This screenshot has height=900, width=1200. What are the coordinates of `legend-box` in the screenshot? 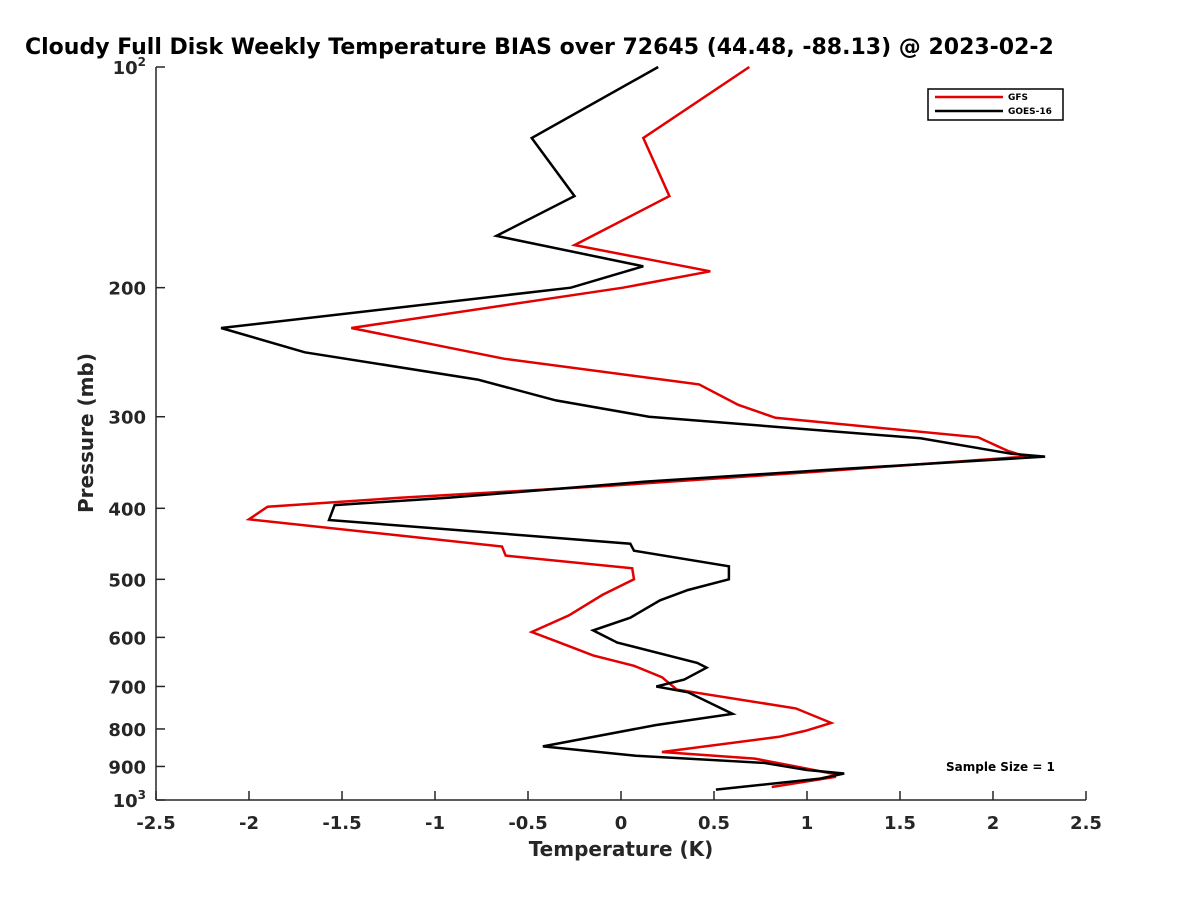 It's located at (995, 104).